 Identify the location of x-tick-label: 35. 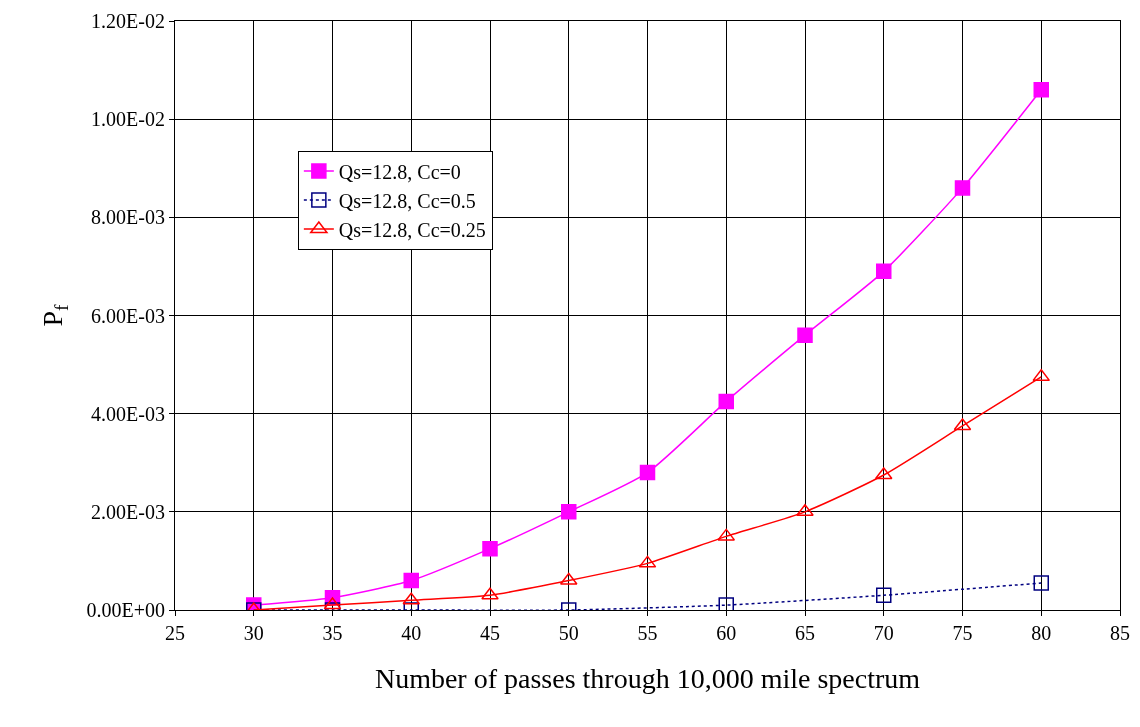
(332, 633).